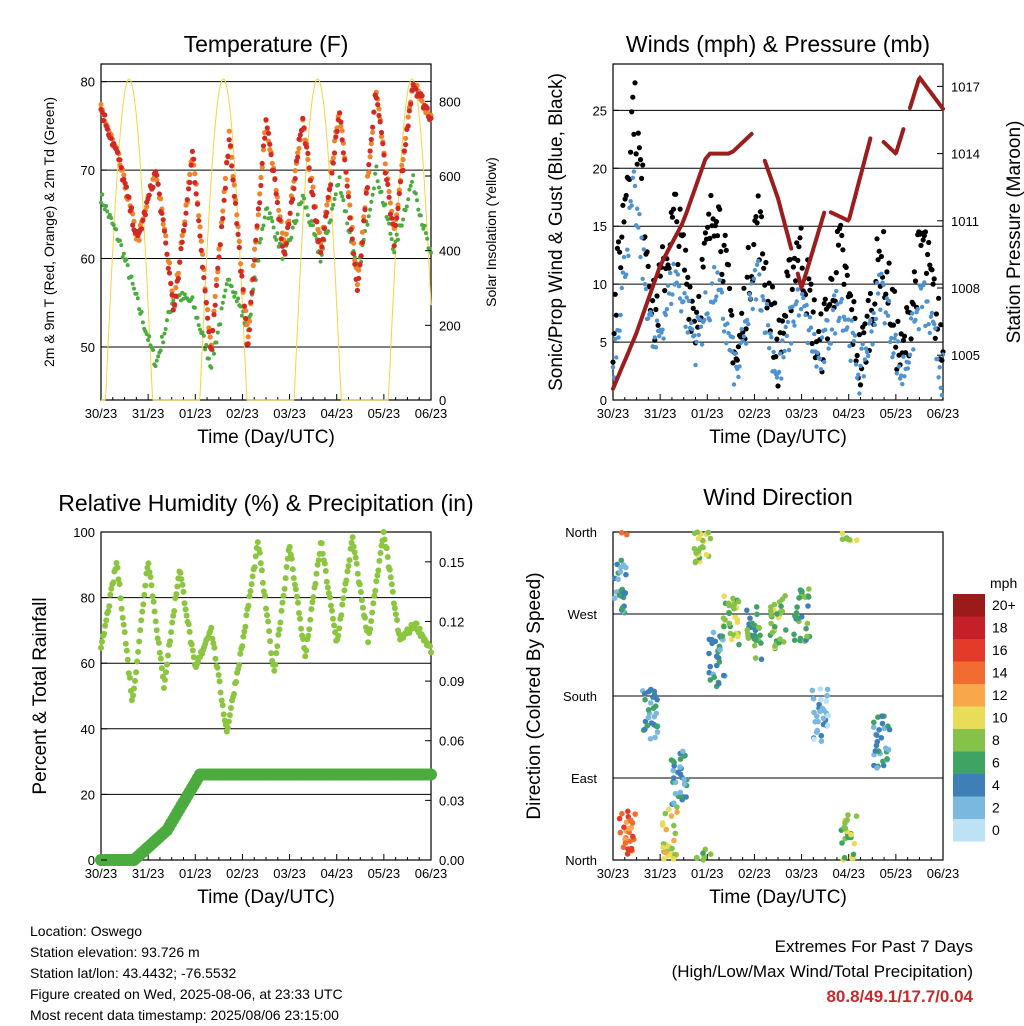 The width and height of the screenshot is (1024, 1026). I want to click on x-tick-label: 06/23, so click(943, 413).